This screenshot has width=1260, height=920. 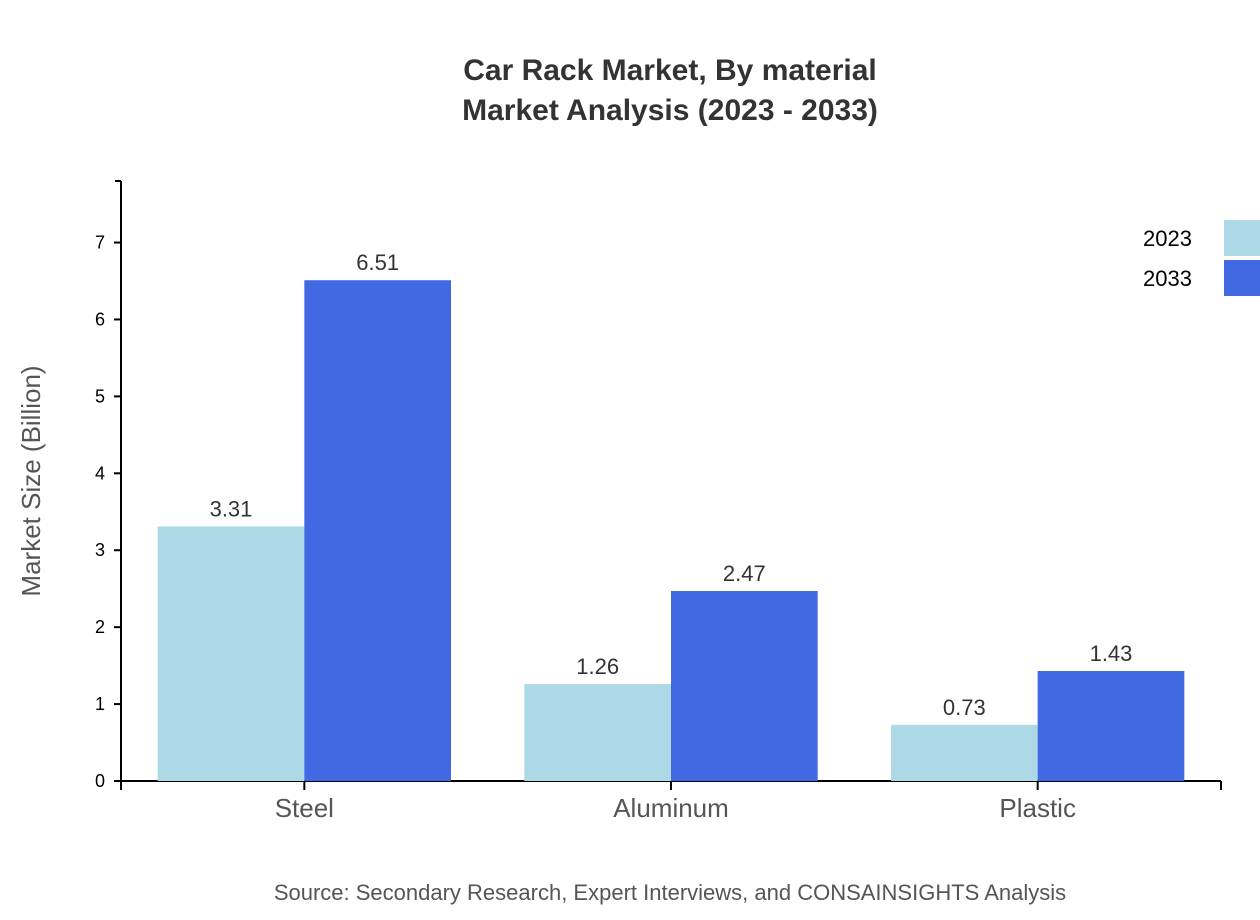 I want to click on legend-swatch-2033, so click(x=1242, y=278).